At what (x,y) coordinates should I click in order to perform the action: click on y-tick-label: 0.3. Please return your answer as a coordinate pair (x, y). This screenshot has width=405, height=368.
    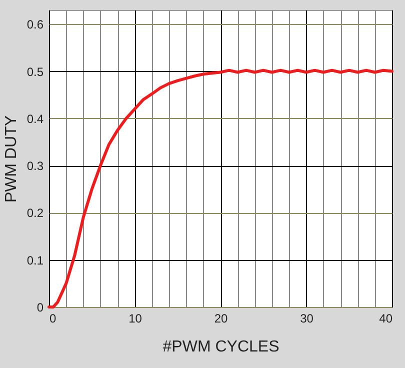
    Looking at the image, I should click on (35, 166).